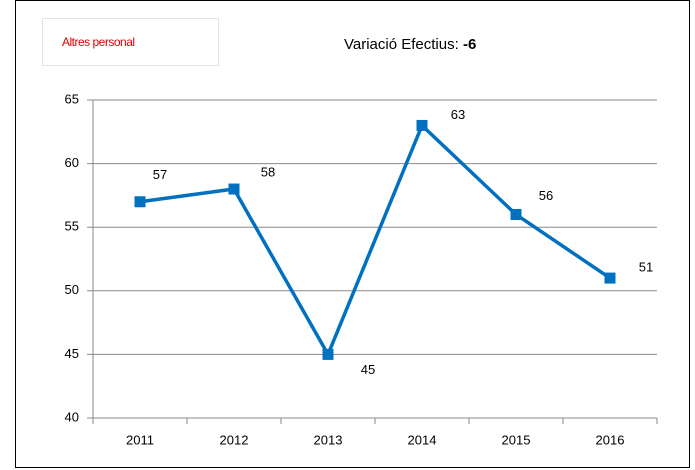  I want to click on title-value: -6, so click(469, 44).